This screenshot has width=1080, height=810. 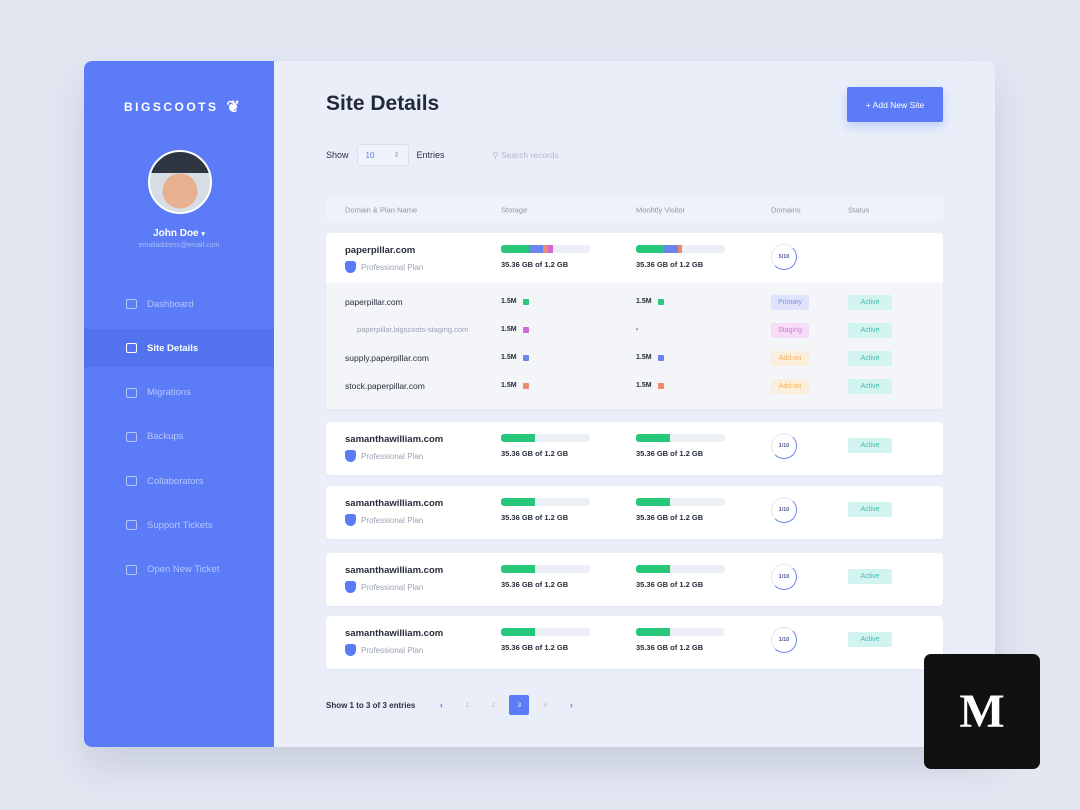 I want to click on column-header: Status, so click(x=859, y=210).